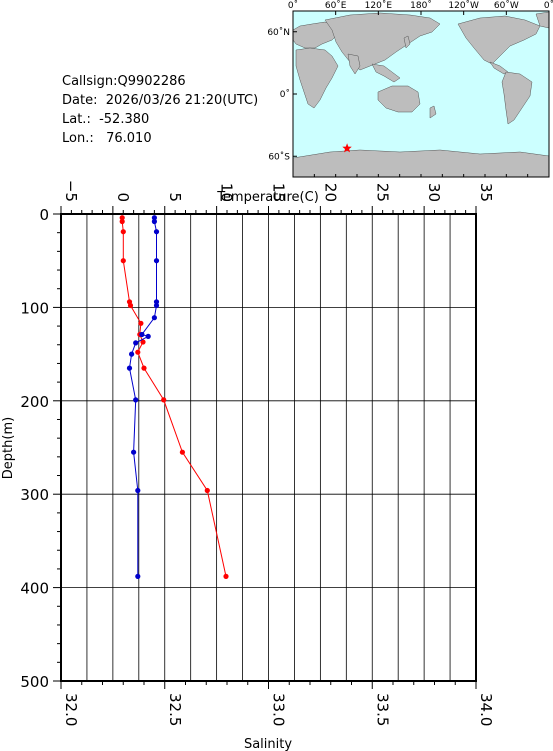  What do you see at coordinates (463, 5) in the screenshot?
I see `map-lon-label: 120˚W` at bounding box center [463, 5].